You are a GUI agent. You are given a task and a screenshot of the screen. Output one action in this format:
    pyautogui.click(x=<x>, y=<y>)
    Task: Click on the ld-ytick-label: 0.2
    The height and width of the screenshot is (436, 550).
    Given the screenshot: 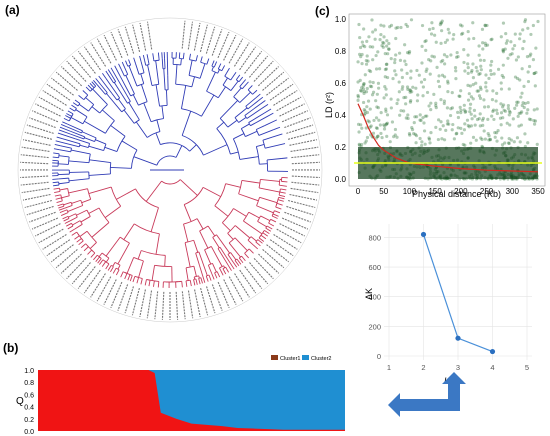 What is the action you would take?
    pyautogui.click(x=341, y=147)
    